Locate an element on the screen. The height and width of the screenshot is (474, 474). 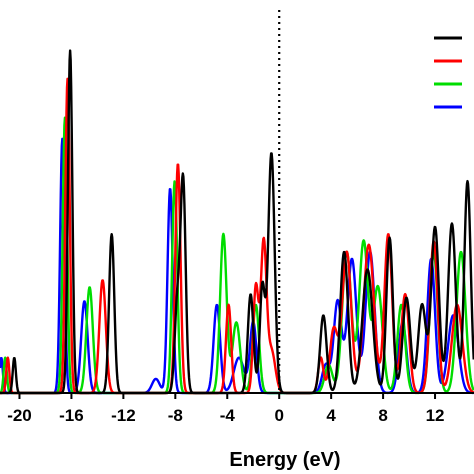
x-tick-label: -8 is located at coordinates (175, 415).